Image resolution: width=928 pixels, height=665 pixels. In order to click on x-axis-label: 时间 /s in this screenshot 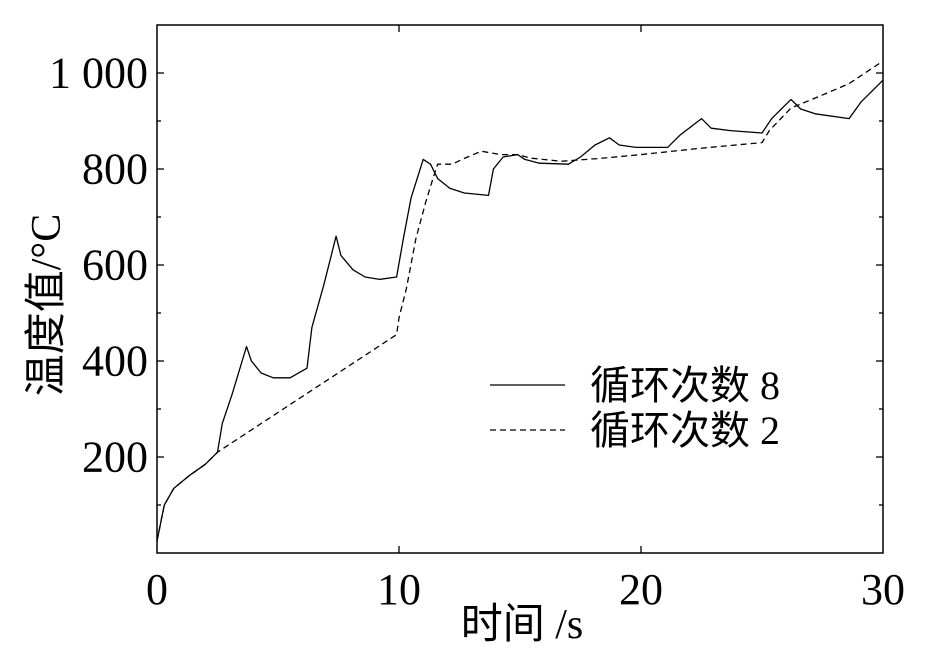, I will do `click(522, 625)`.